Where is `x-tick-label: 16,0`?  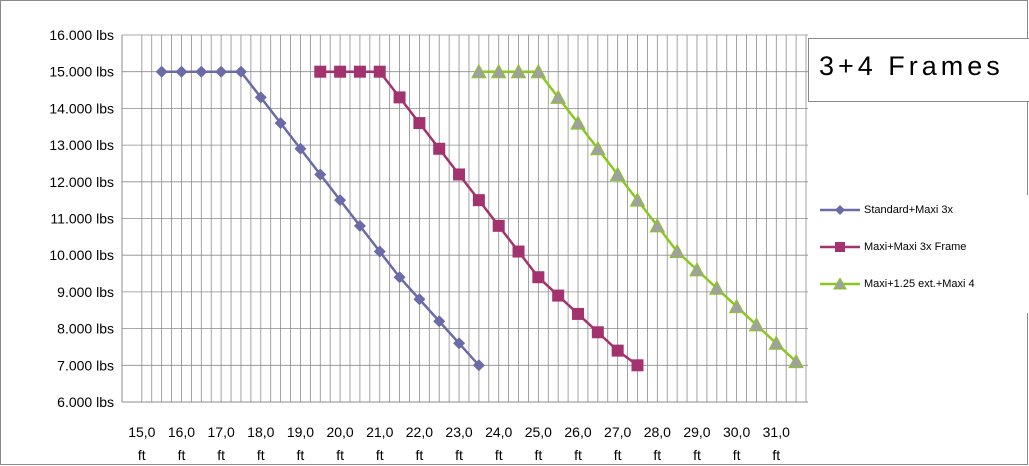
x-tick-label: 16,0 is located at coordinates (181, 432).